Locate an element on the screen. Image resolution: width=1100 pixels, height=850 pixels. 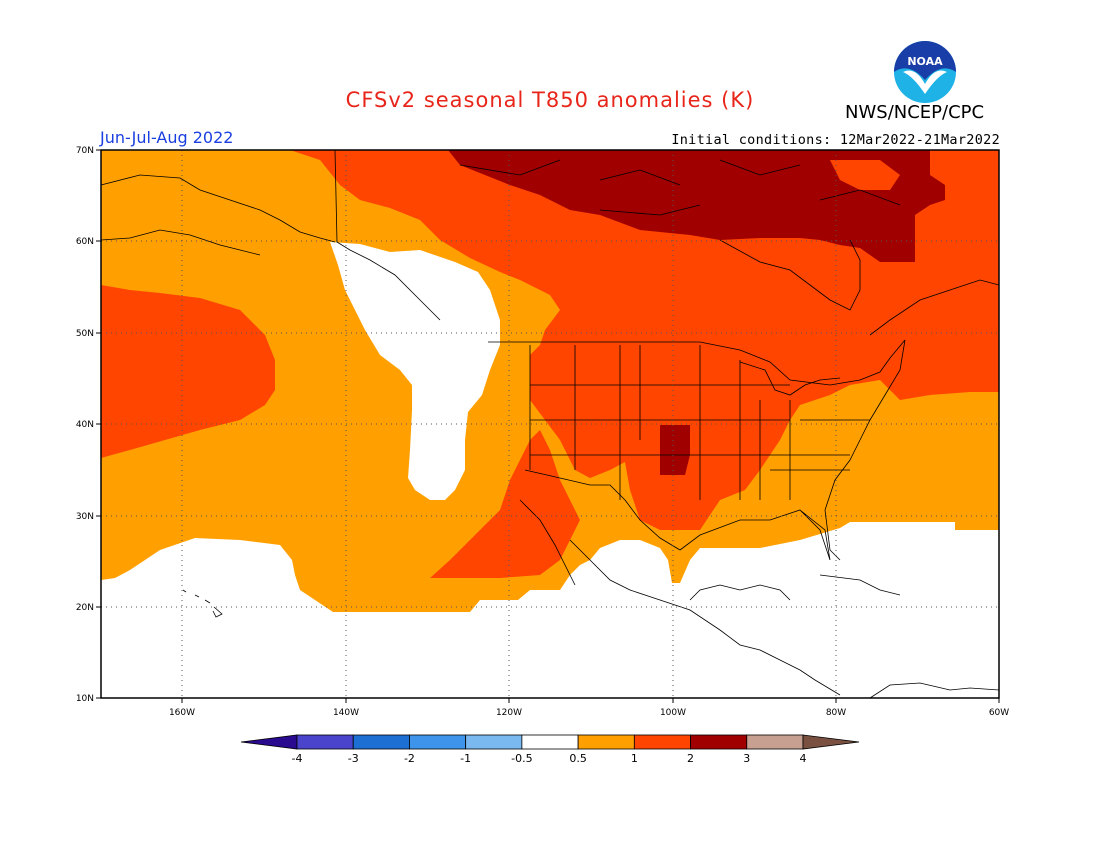
lon-label: 80W is located at coordinates (836, 713).